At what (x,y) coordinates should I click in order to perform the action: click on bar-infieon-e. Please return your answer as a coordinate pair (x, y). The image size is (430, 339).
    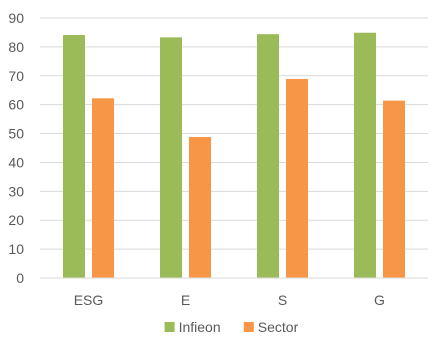
    Looking at the image, I should click on (171, 157).